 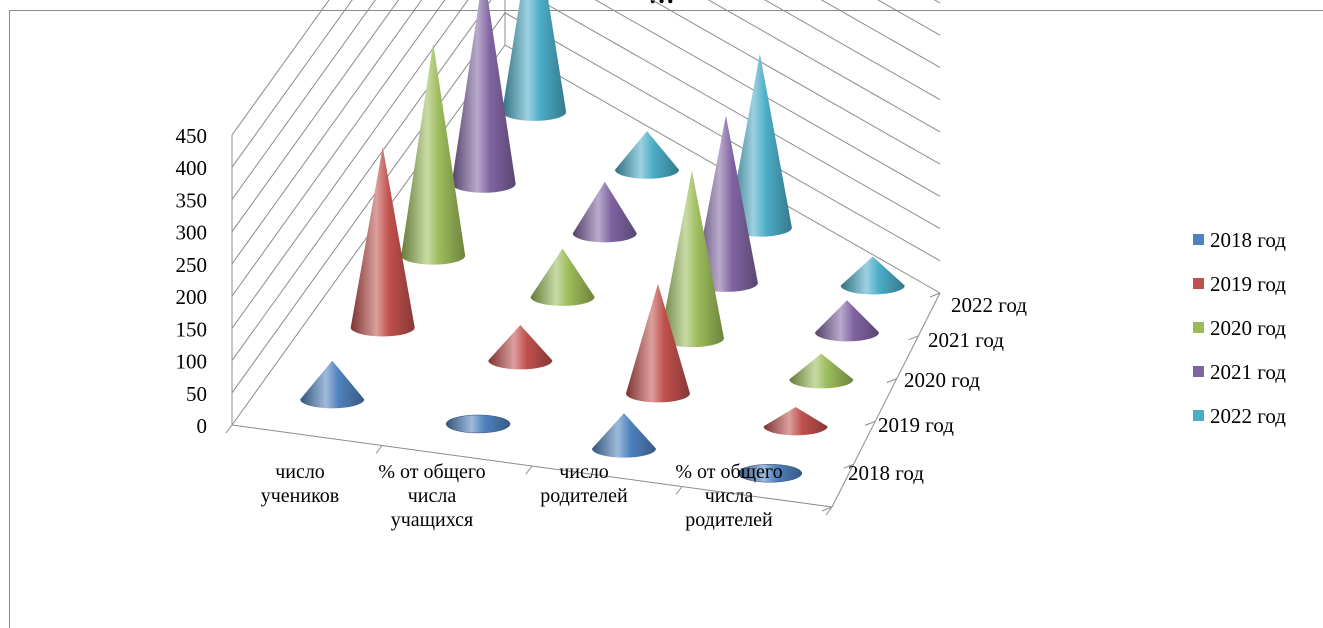 What do you see at coordinates (1248, 416) in the screenshot?
I see `legend-label: 2022 год` at bounding box center [1248, 416].